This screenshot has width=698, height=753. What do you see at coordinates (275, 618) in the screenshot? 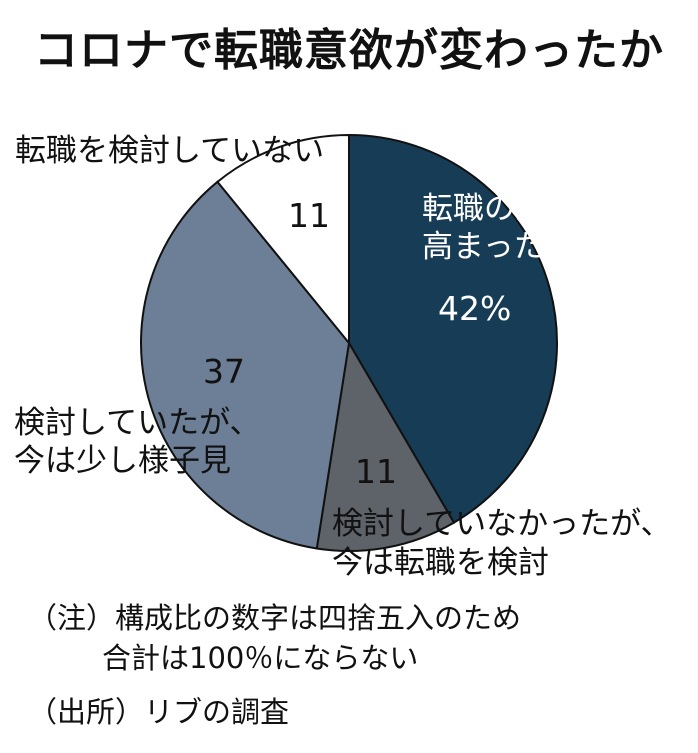
I see `note-line-1: （注）構成比の数字は四捨五入のため` at bounding box center [275, 618].